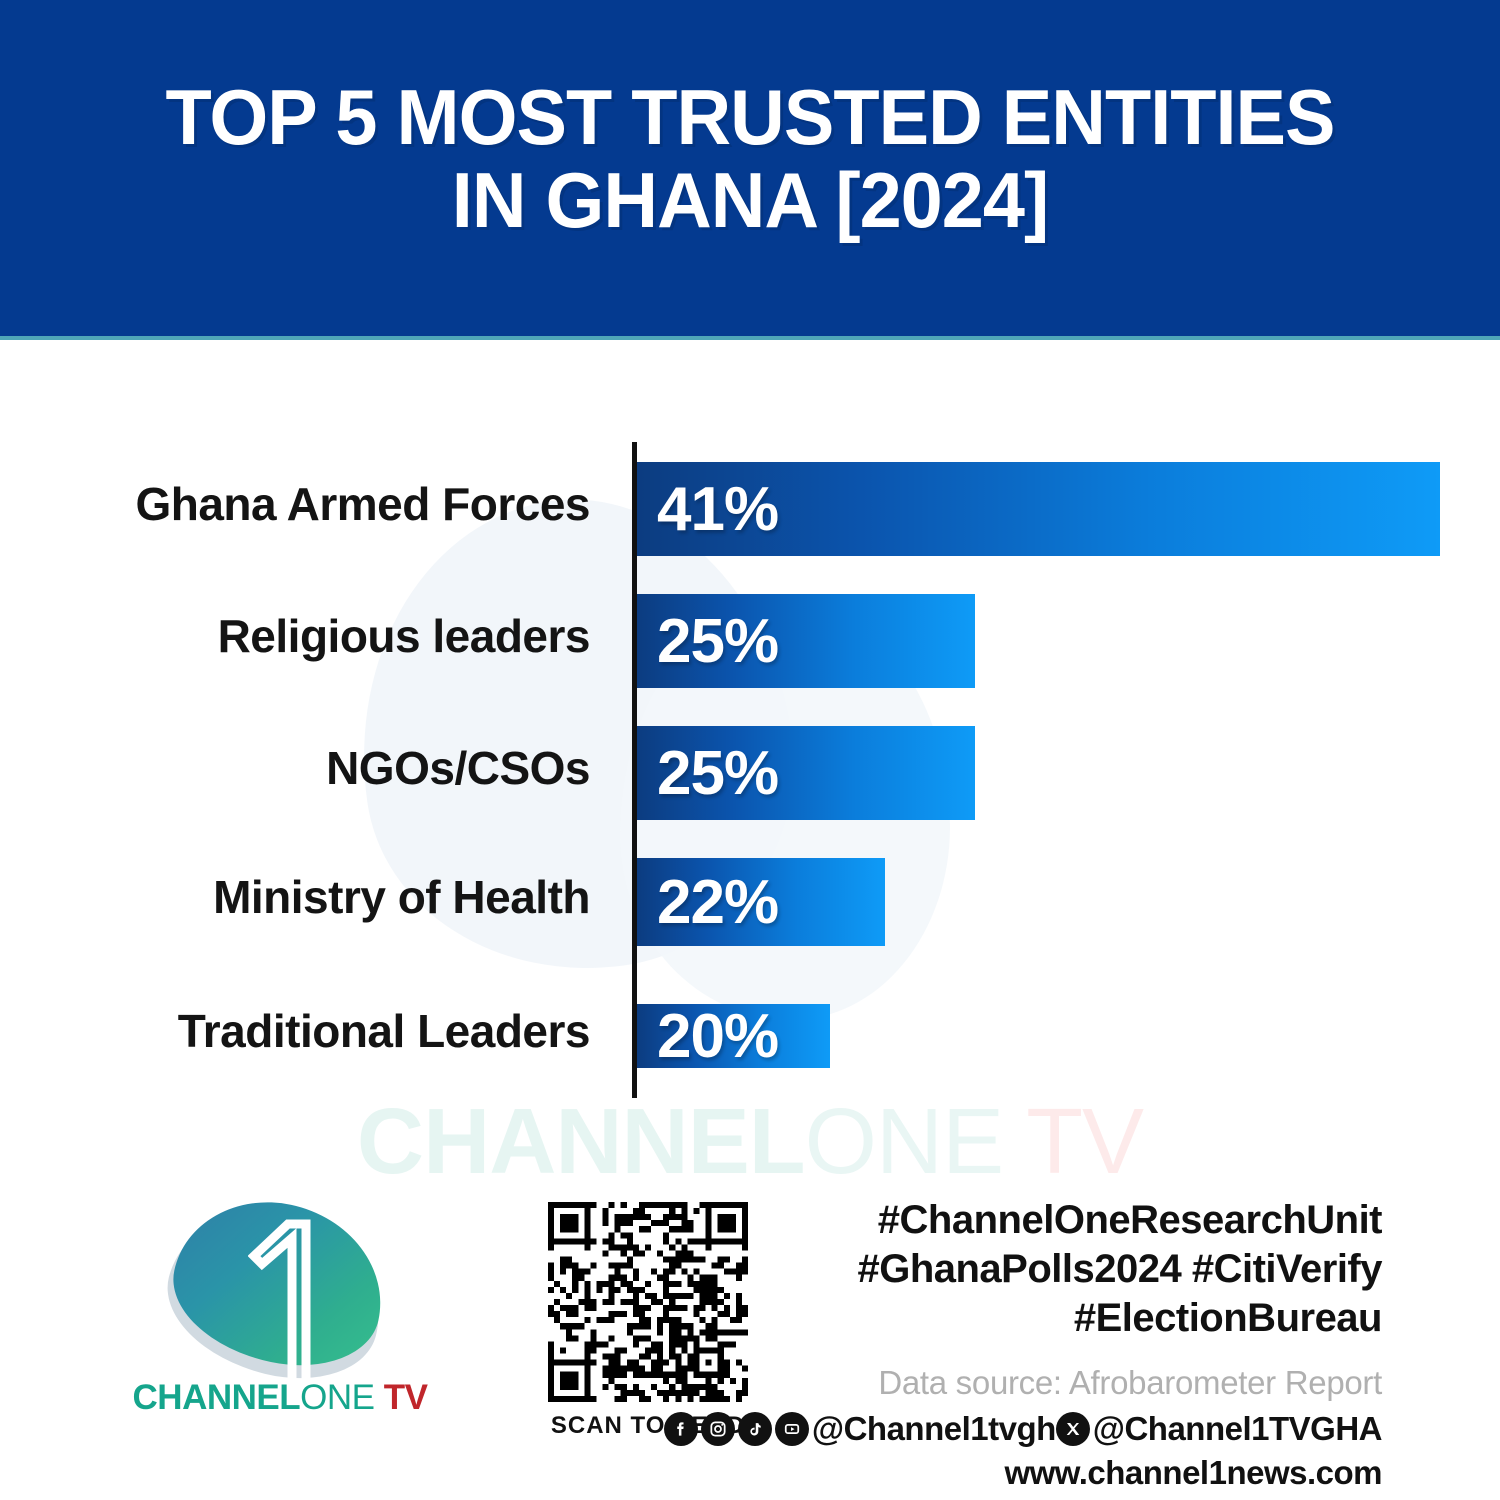  I want to click on qr-code-block: SCAN TO READ, so click(653, 1321).